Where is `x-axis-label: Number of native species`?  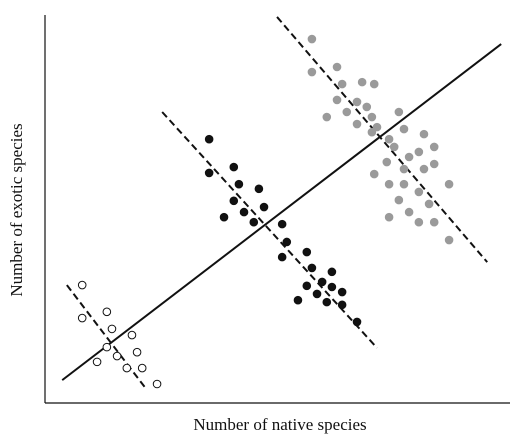
x-axis-label: Number of native species is located at coordinates (279, 424).